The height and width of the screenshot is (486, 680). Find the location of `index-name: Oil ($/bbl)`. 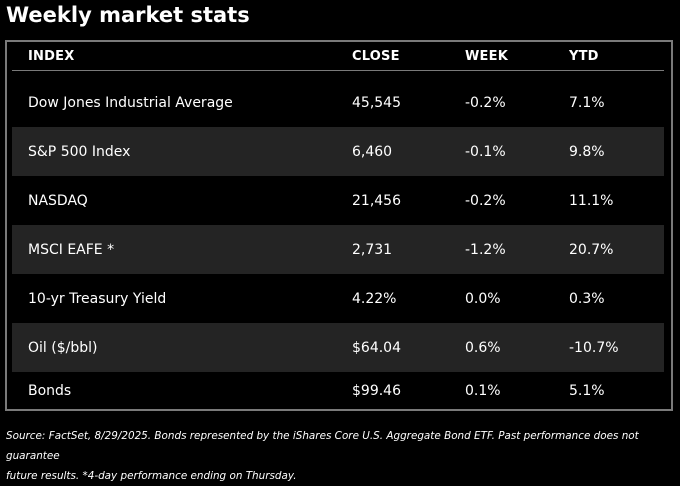

index-name: Oil ($/bbl) is located at coordinates (63, 347).